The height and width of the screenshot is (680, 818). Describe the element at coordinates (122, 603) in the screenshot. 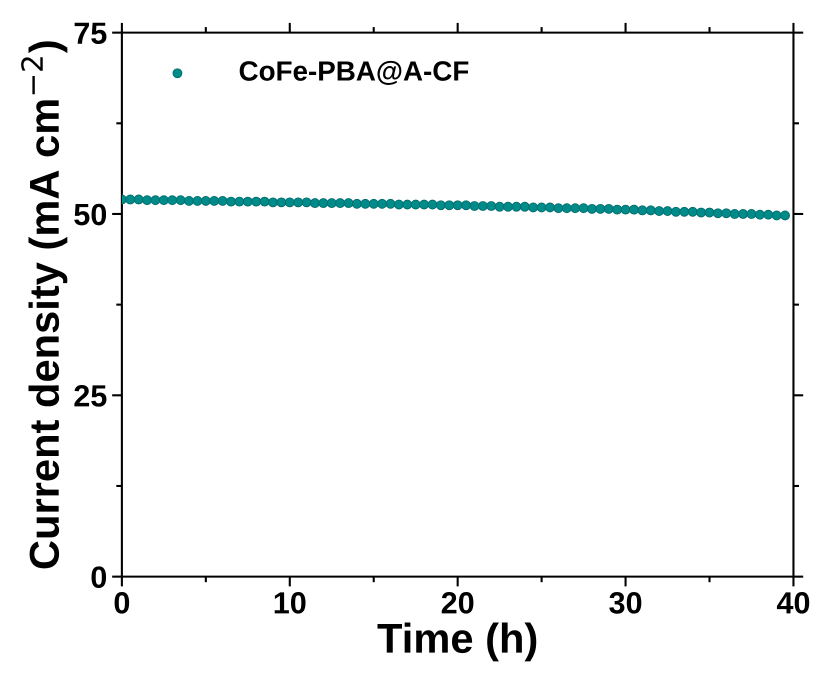

I see `x-tick-label: 0` at that location.